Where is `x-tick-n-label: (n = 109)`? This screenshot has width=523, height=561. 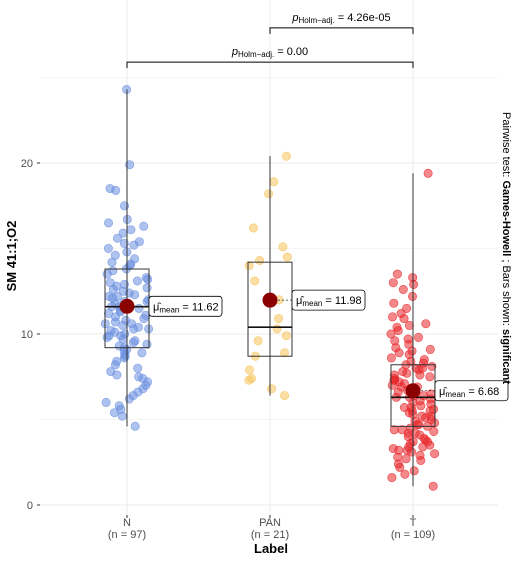 x-tick-n-label: (n = 109) is located at coordinates (413, 535).